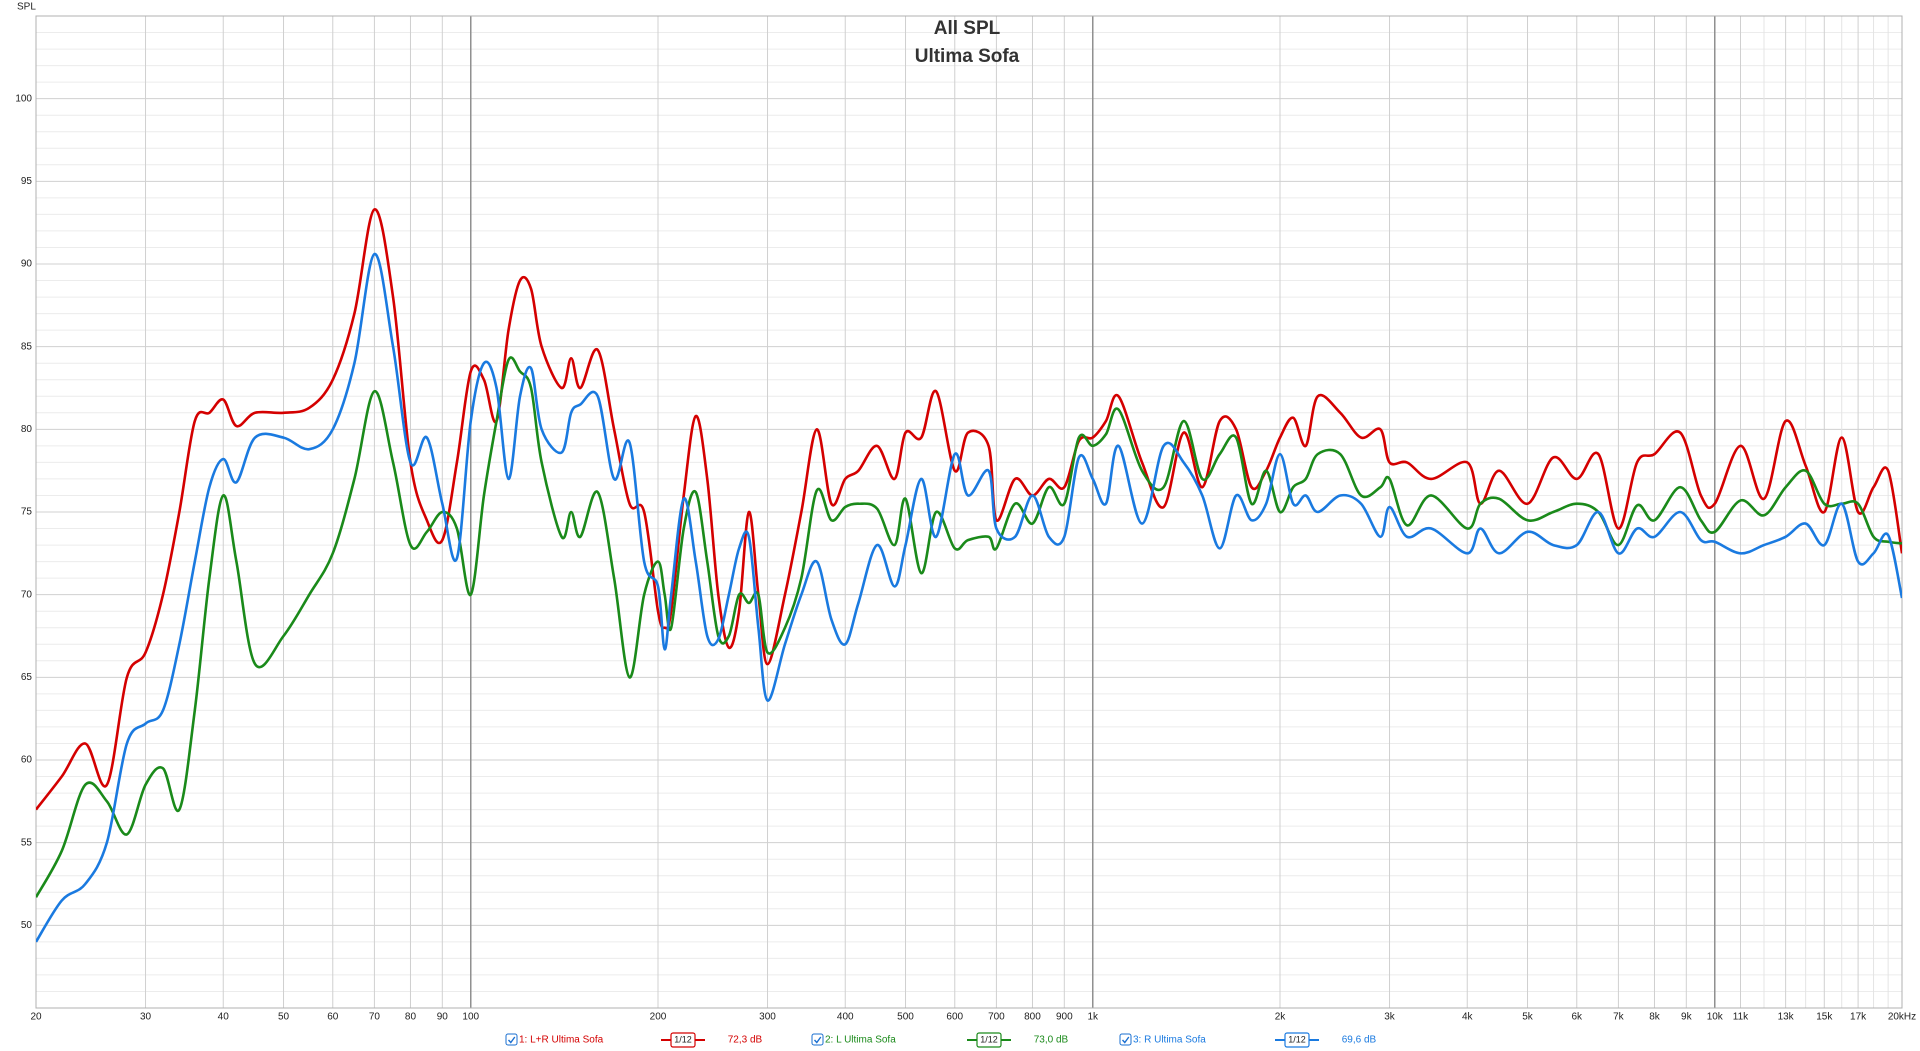 The height and width of the screenshot is (1051, 1920). Describe the element at coordinates (1687, 1017) in the screenshot. I see `x-tick-label: 9k` at that location.